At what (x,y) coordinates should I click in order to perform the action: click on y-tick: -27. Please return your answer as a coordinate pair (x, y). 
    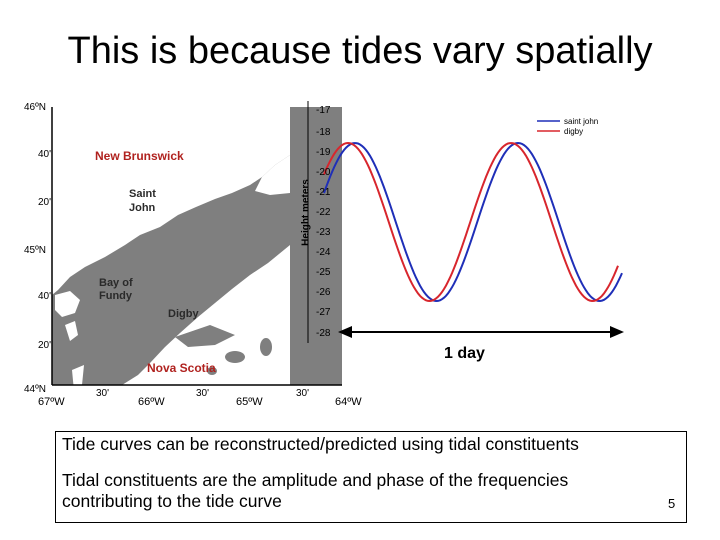
    Looking at the image, I should click on (323, 312).